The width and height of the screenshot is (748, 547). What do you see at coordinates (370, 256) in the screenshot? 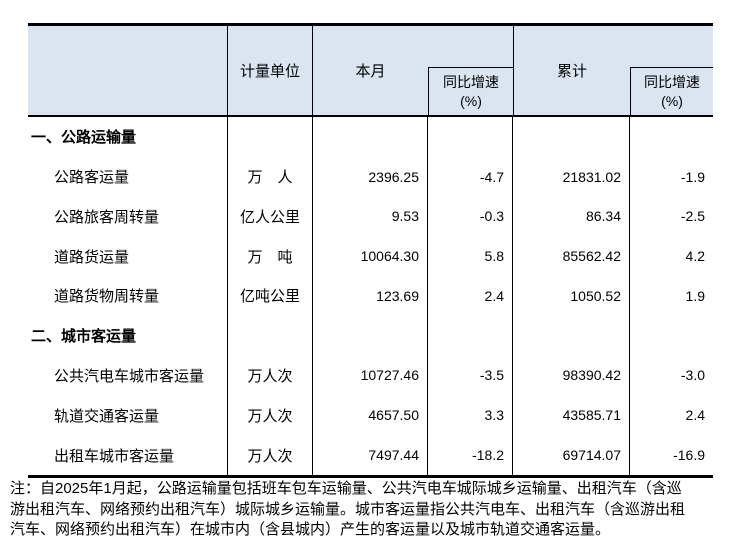
I see `cell-month-value: 10064.30` at bounding box center [370, 256].